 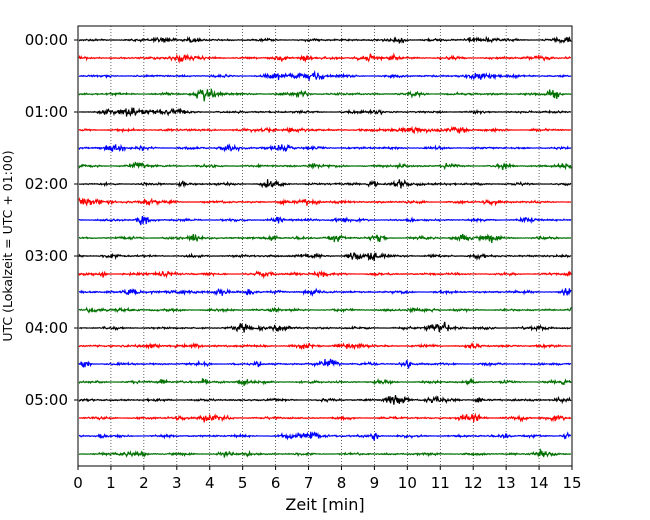 What do you see at coordinates (324, 504) in the screenshot?
I see `x-axis-label: Zeit [min]` at bounding box center [324, 504].